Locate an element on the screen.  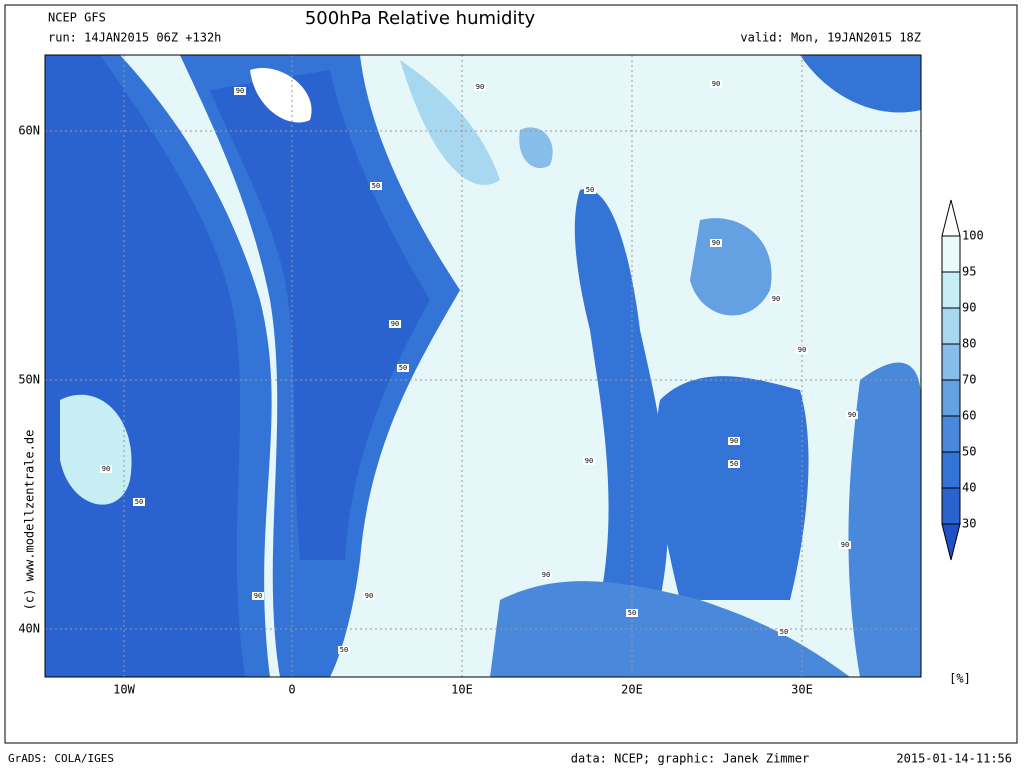
colorbar-label: 90 is located at coordinates (969, 308).